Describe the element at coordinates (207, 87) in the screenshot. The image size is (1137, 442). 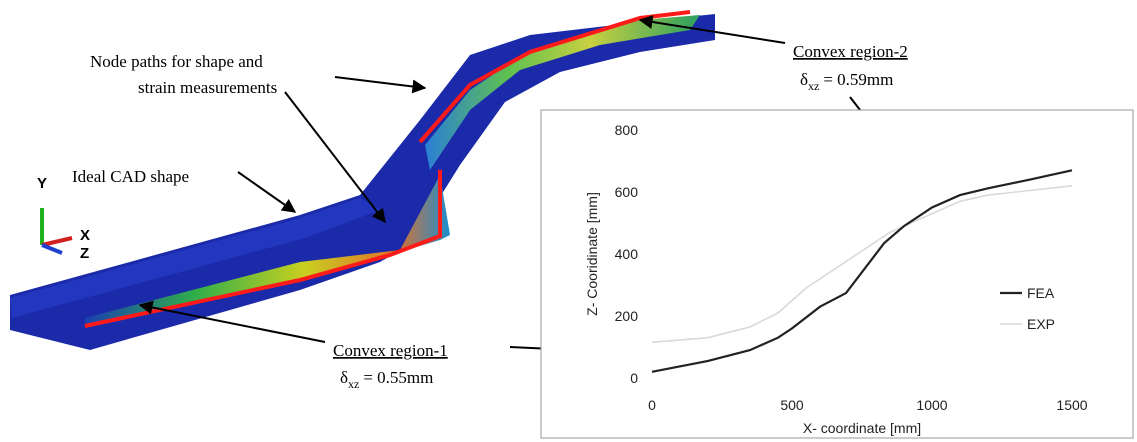
I see `node-paths-label: strain measurements` at that location.